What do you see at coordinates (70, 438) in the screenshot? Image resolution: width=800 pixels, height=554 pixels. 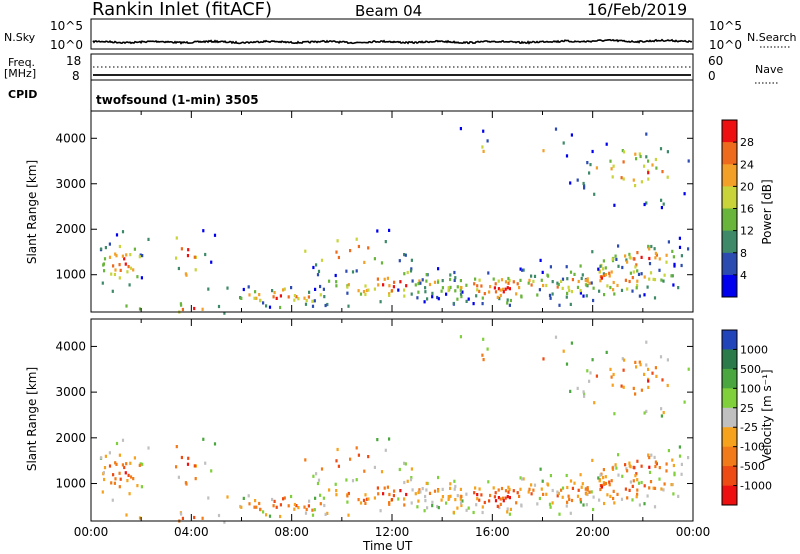 I see `y-tick-label: 2000` at bounding box center [70, 438].